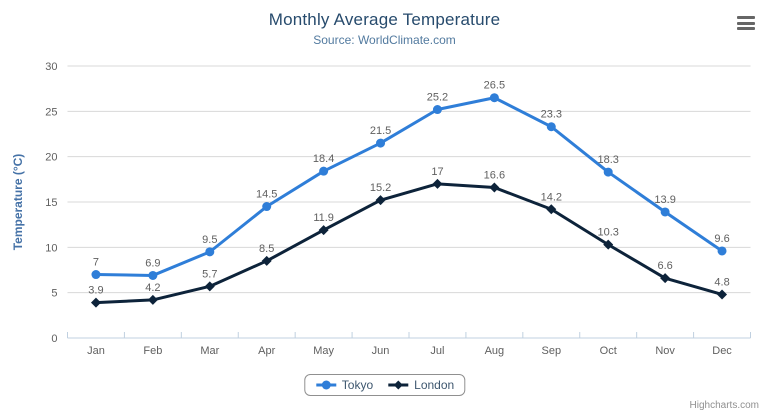 The image size is (769, 416). Describe the element at coordinates (51, 248) in the screenshot. I see `y-axis-tick-label: 10` at that location.